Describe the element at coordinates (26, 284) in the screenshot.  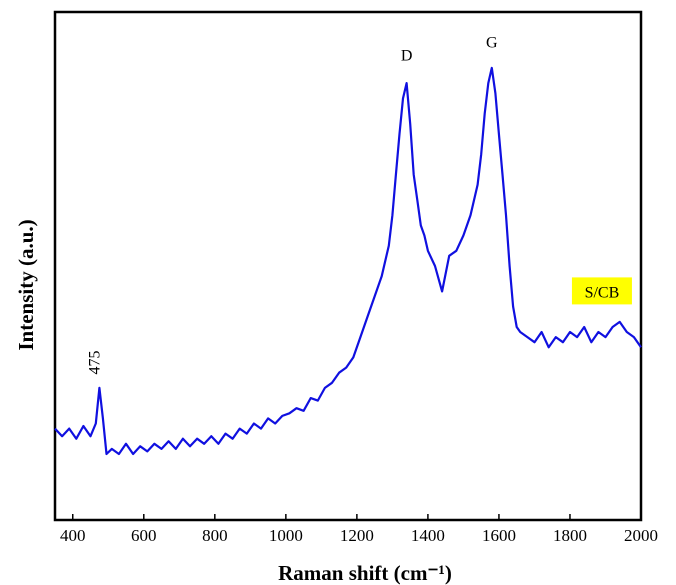
I see `y-axis-label: Intensity (a.u.)` at that location.